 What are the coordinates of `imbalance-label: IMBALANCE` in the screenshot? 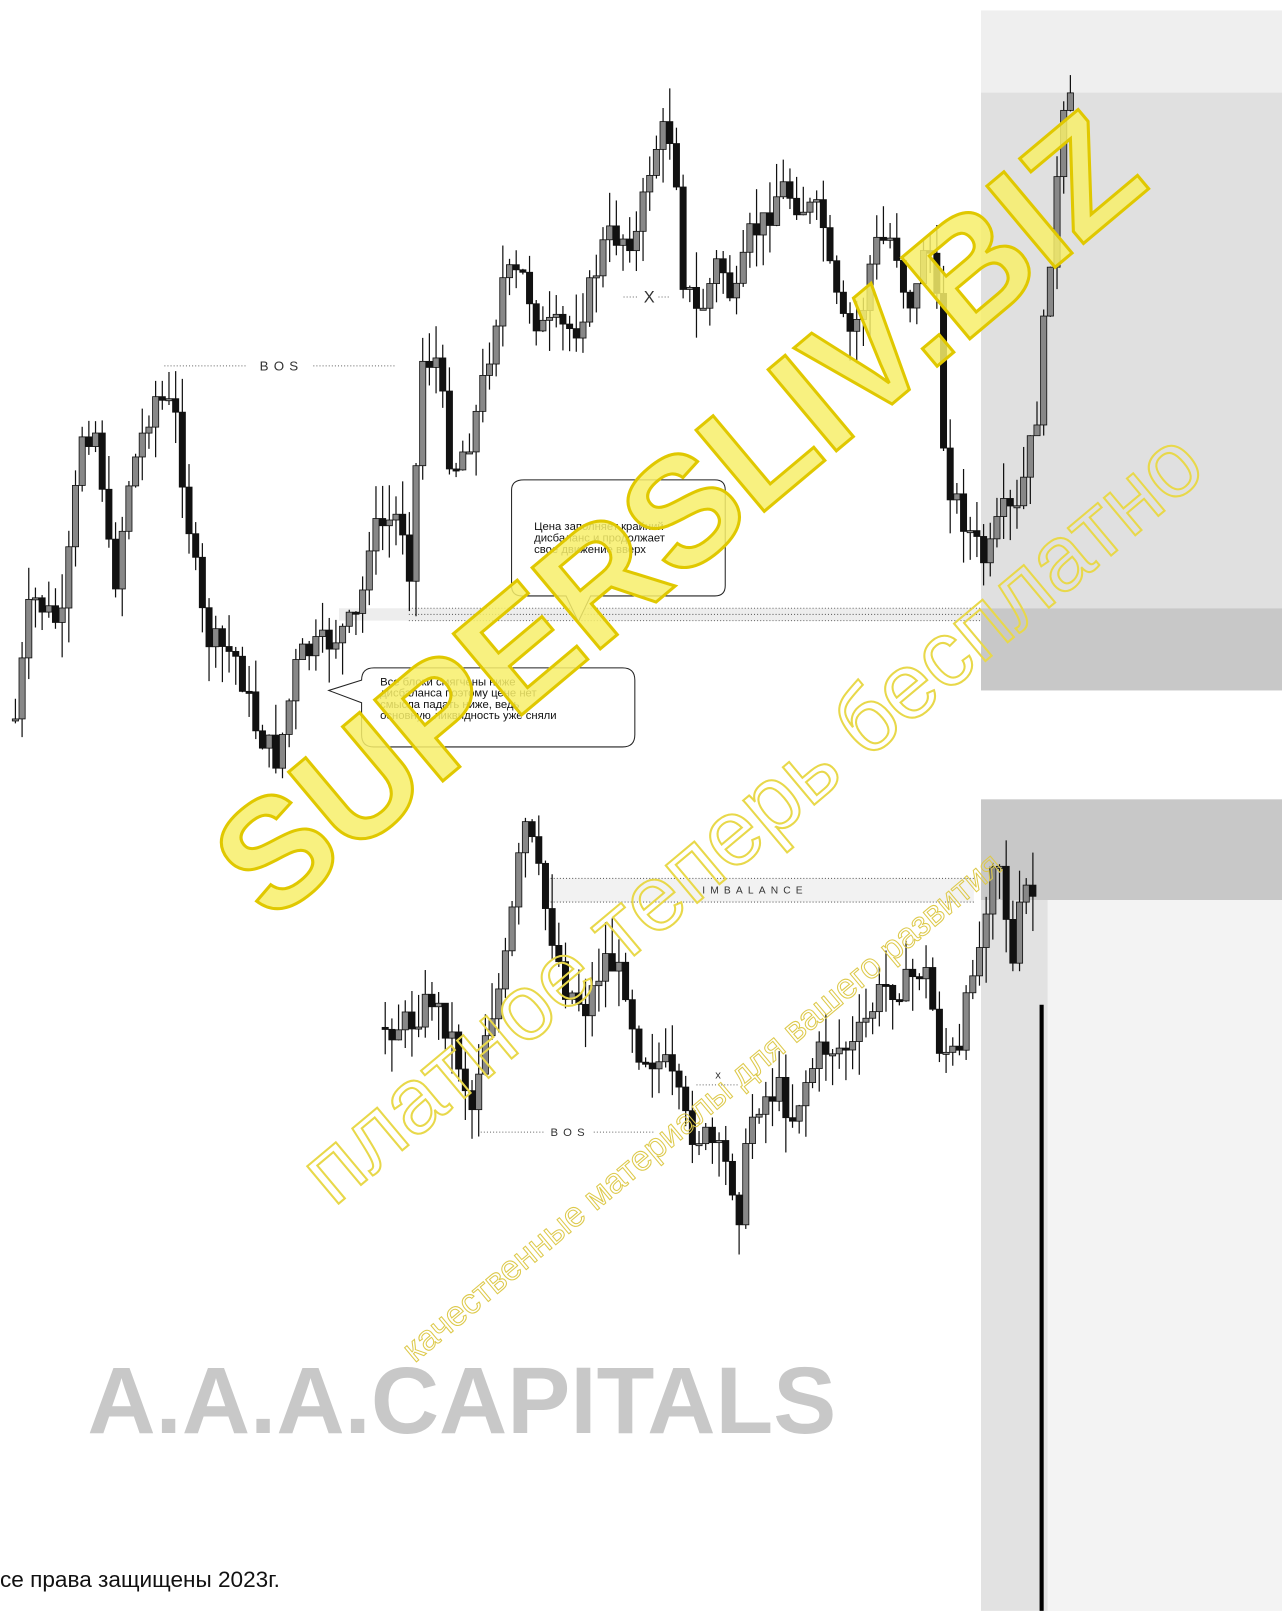 It's located at (755, 890).